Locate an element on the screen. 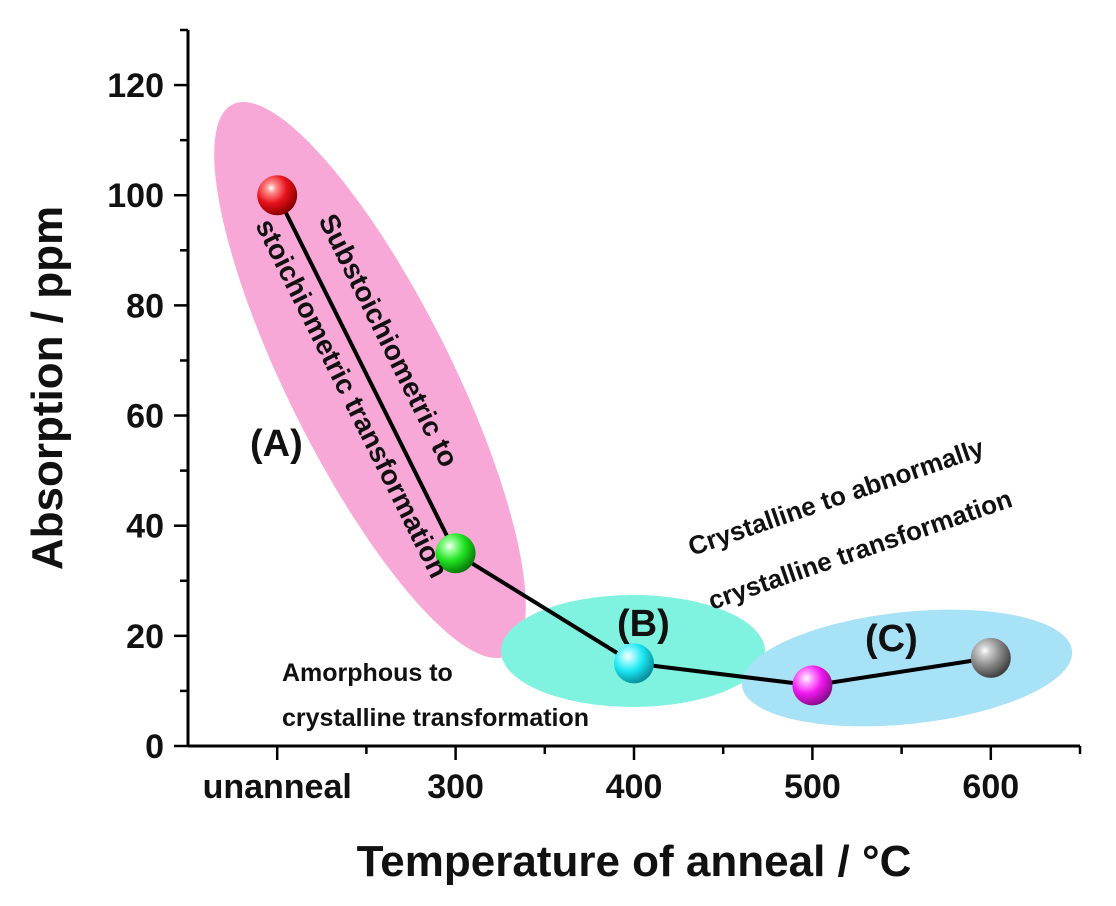  region-c-ellipse is located at coordinates (907, 668).